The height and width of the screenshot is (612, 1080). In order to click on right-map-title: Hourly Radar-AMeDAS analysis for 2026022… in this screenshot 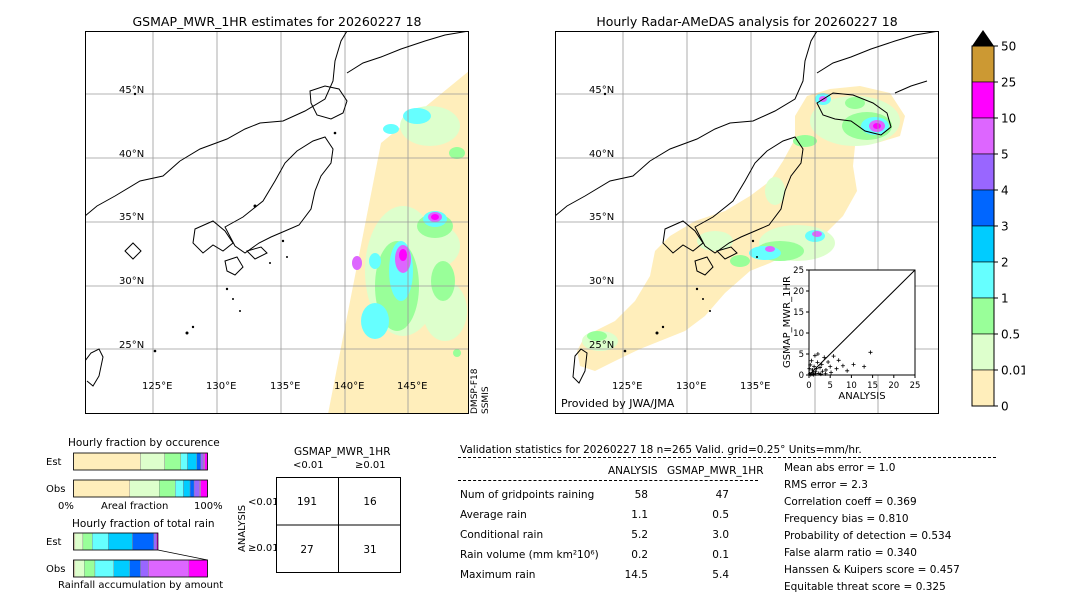, I will do `click(747, 21)`.